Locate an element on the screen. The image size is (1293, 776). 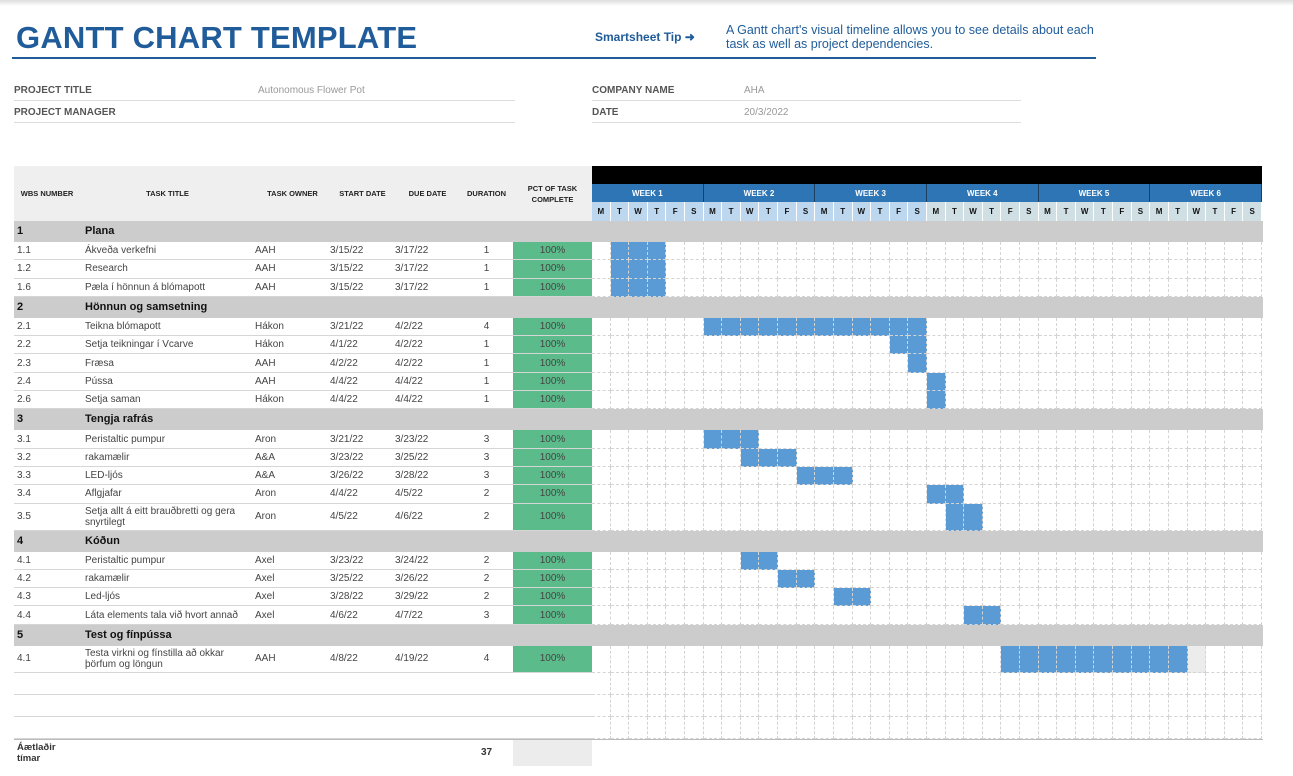
project-title-field: PROJECT TITLE Autonomous Flower Pot is located at coordinates (264, 90).